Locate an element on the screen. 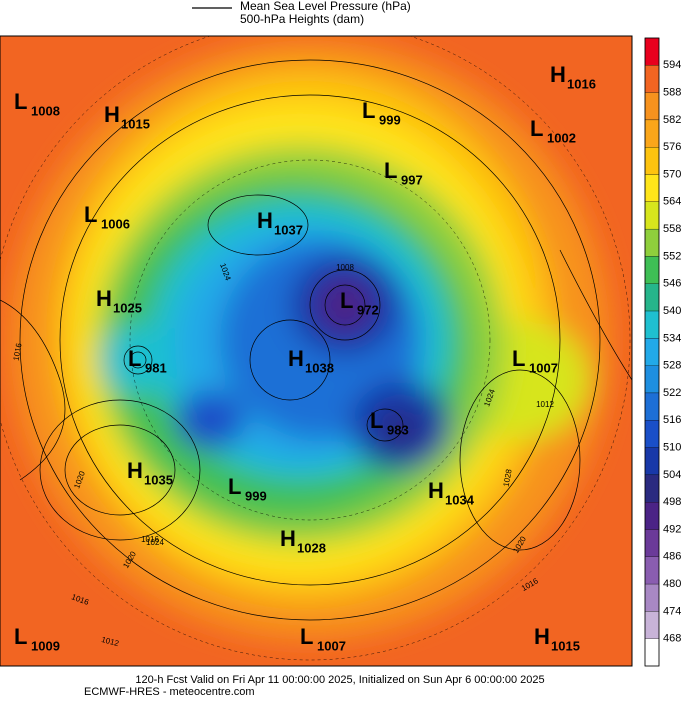  center-value: 1006 is located at coordinates (115, 223).